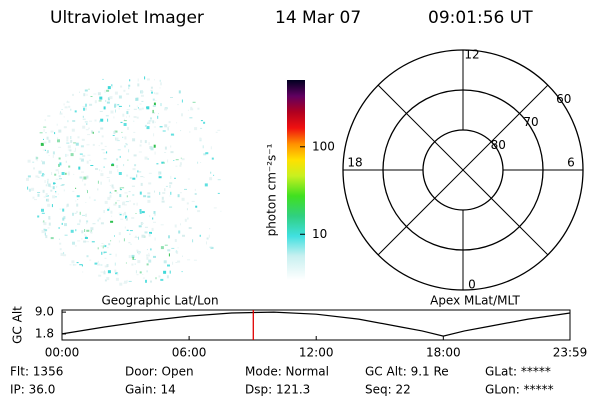 The height and width of the screenshot is (400, 600). Describe the element at coordinates (316, 324) in the screenshot. I see `altitude-line` at that location.